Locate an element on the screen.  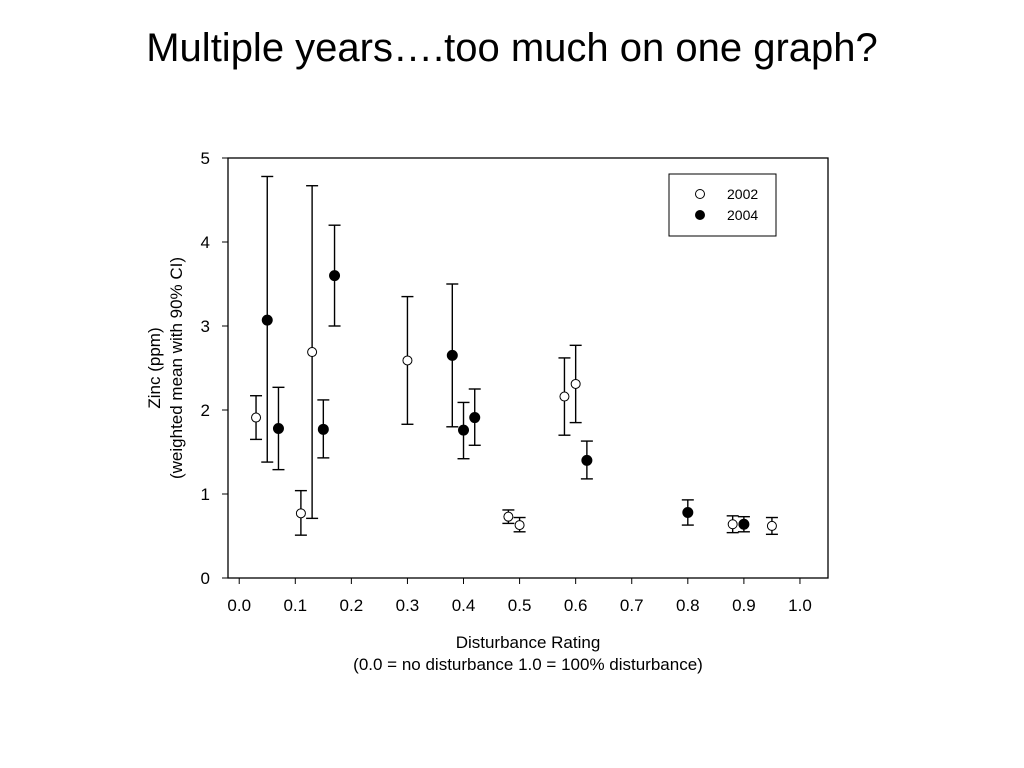
y-tick-label: 4 is located at coordinates (205, 242).